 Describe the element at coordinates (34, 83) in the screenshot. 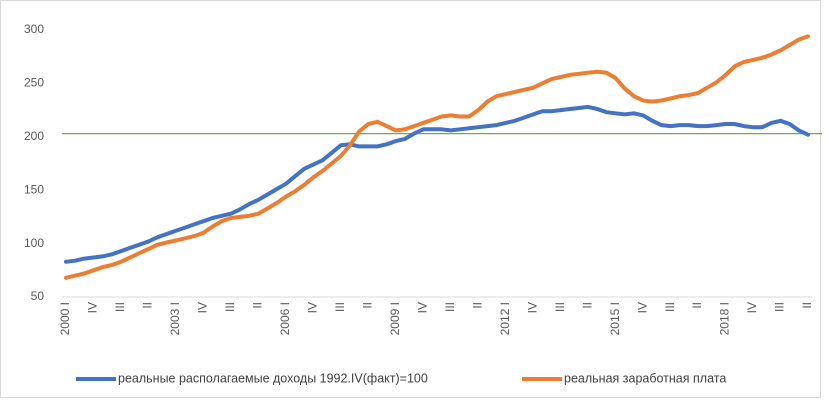

I see `y-tick-label: 250` at that location.